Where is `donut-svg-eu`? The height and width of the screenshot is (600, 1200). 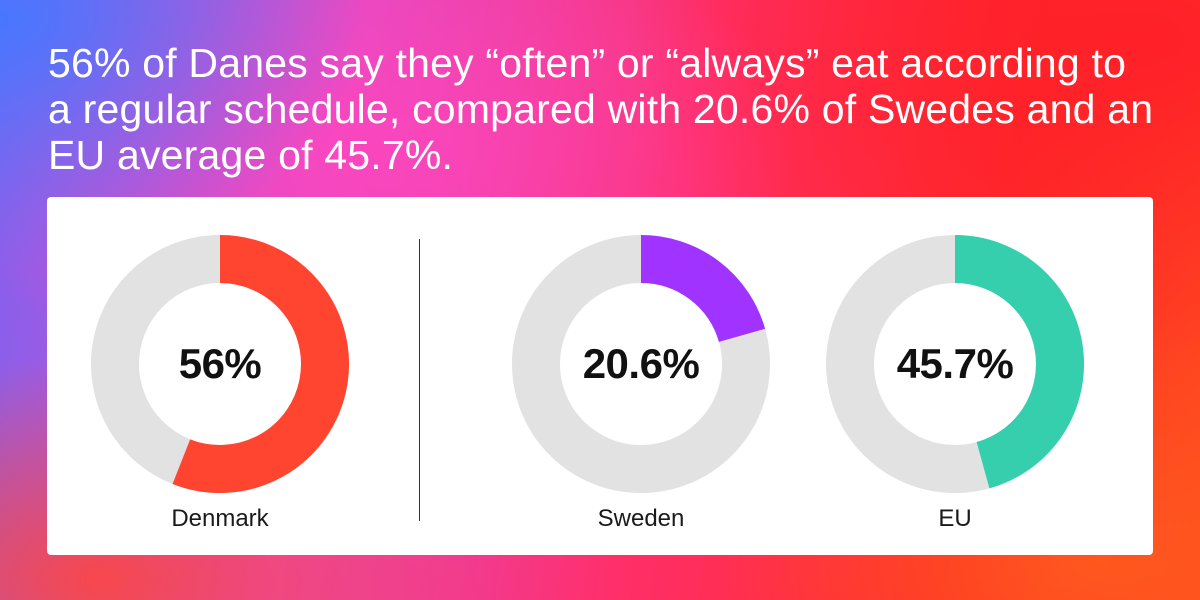
donut-svg-eu is located at coordinates (955, 364).